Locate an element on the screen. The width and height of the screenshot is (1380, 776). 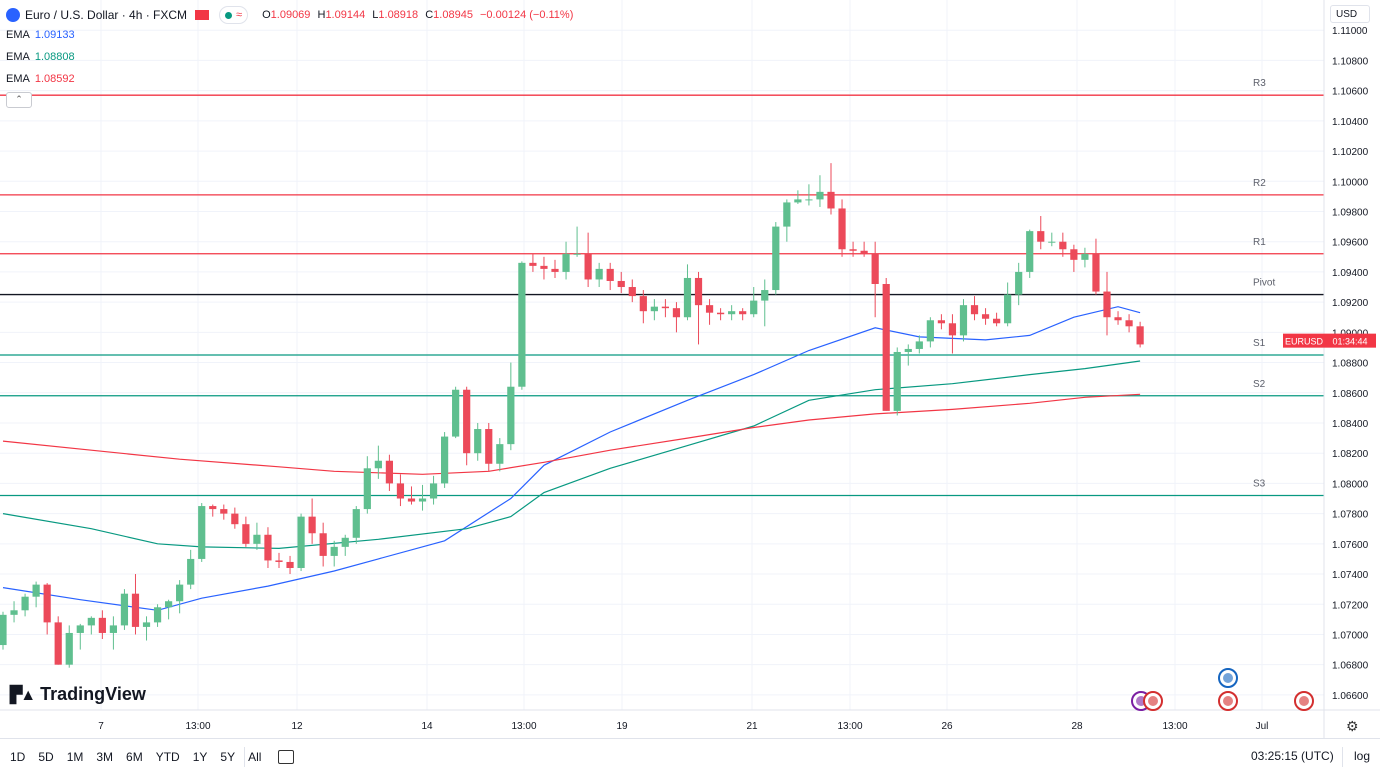
symbol-title: Euro / U.S. Dollar · 4h · FXCM is located at coordinates (106, 15).